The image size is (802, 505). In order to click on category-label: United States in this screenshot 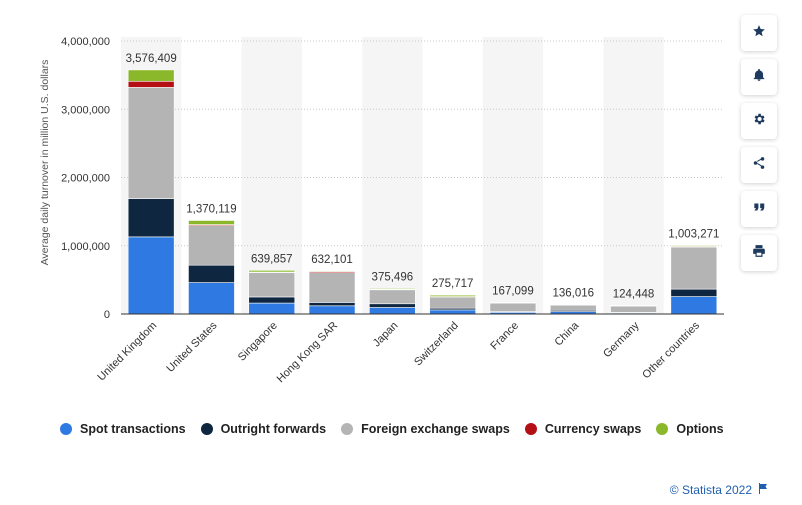, I will do `click(192, 347)`.